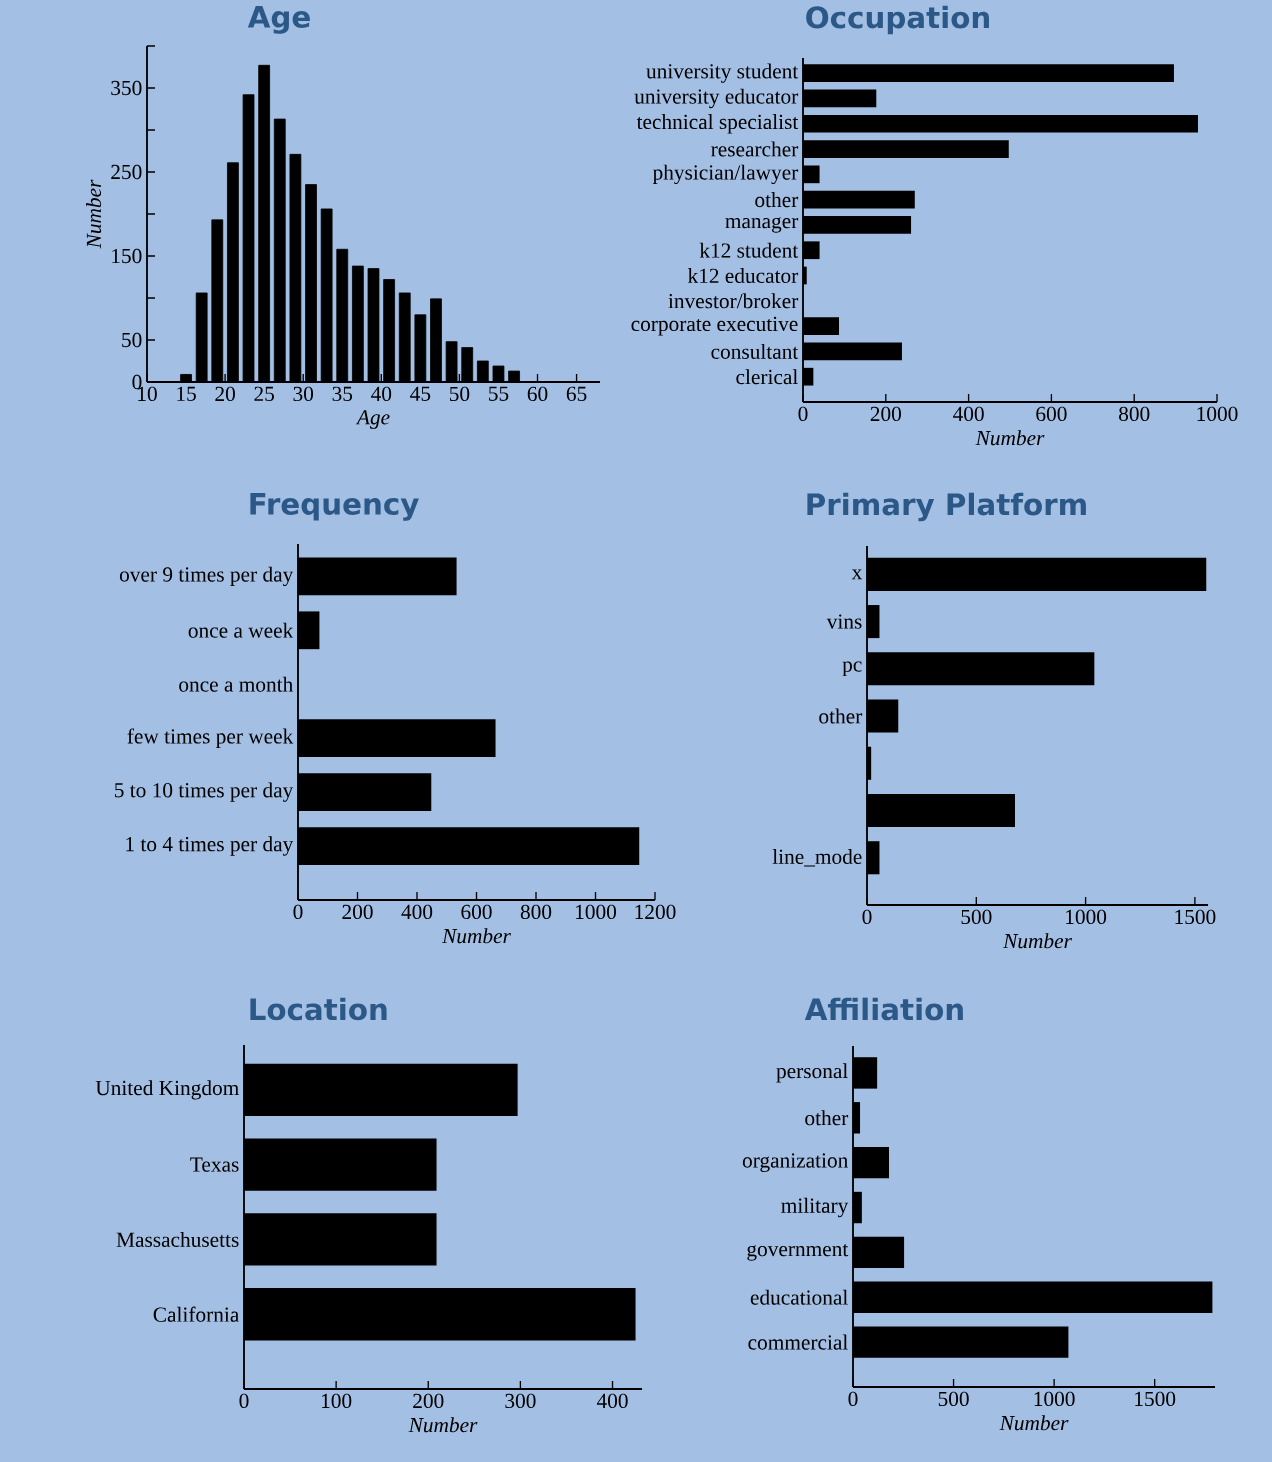 This screenshot has height=1462, width=1272. What do you see at coordinates (725, 174) in the screenshot?
I see `y-tick-label: physician/lawyer` at bounding box center [725, 174].